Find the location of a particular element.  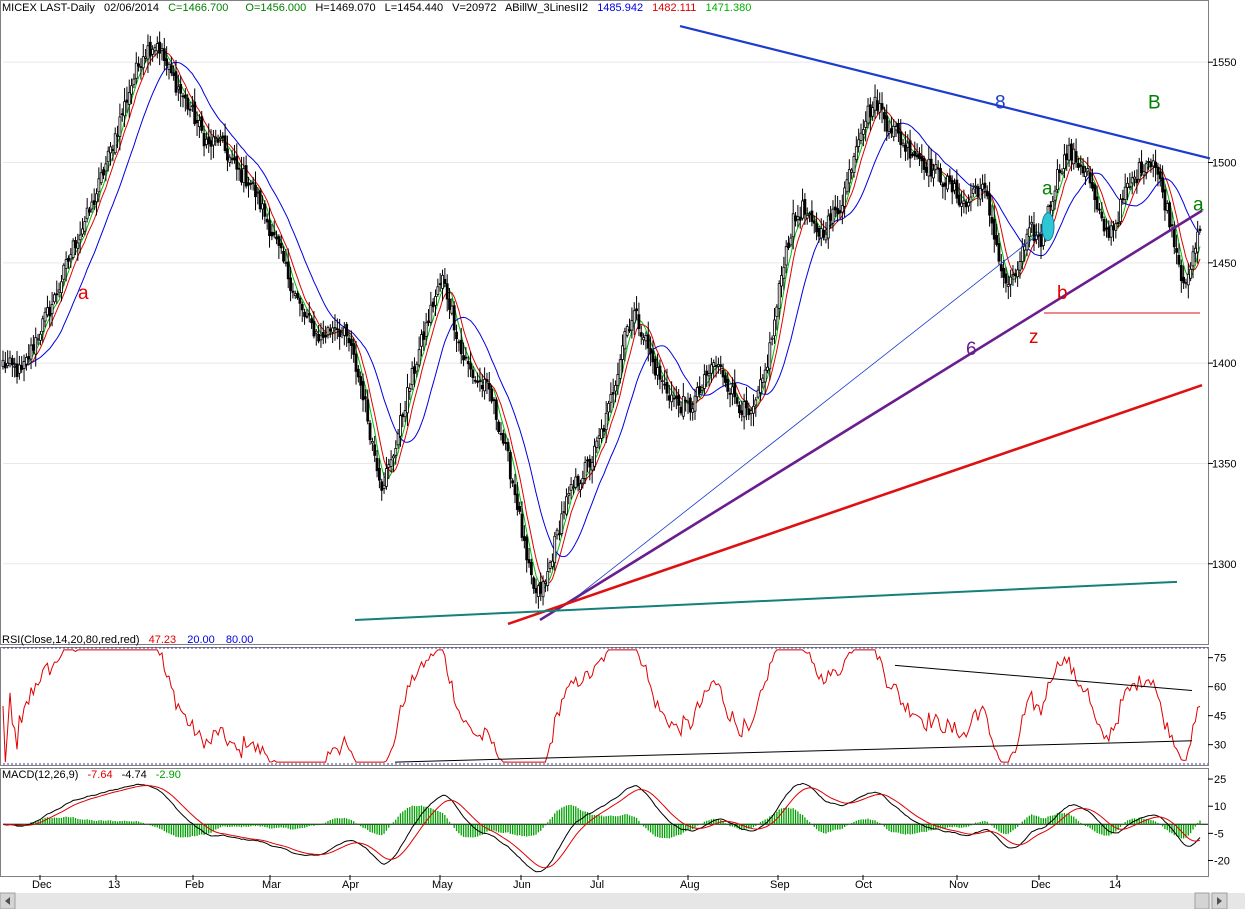

close-value: C=1466.700 is located at coordinates (198, 8).